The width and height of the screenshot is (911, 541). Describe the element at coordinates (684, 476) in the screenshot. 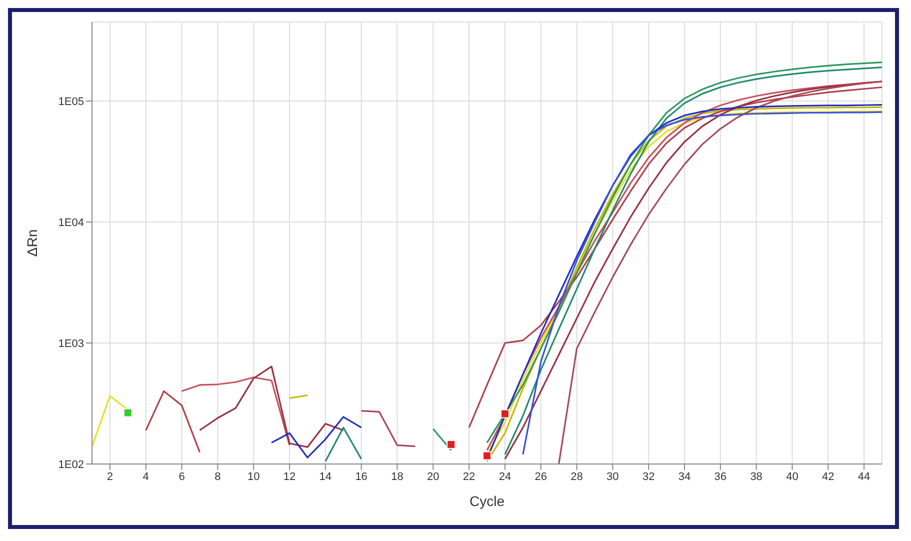

I see `x-tick-label: 34` at that location.